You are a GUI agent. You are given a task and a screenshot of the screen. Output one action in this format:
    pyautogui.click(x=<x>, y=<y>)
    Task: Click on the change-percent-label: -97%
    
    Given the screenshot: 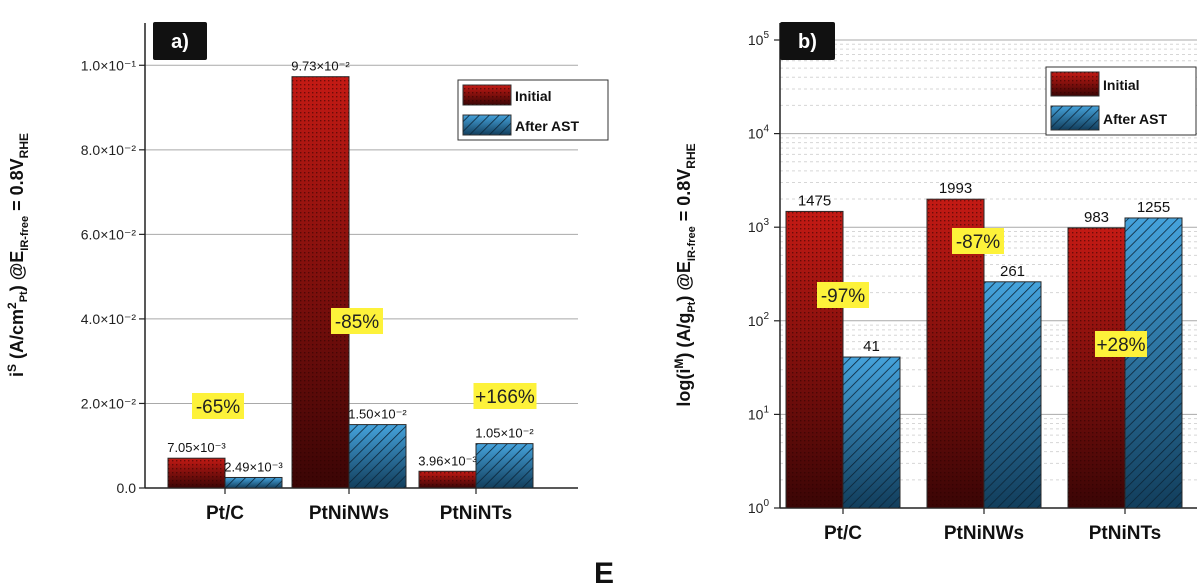 What is the action you would take?
    pyautogui.click(x=843, y=296)
    